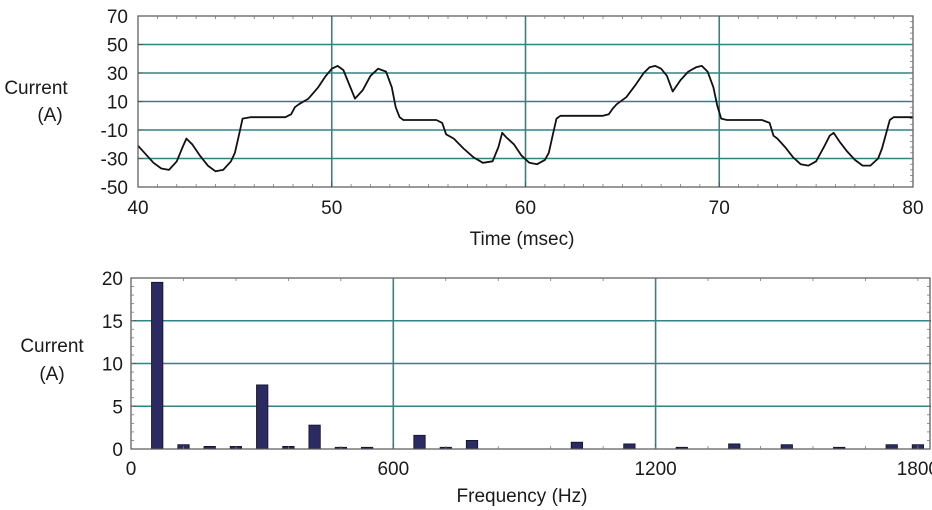 The height and width of the screenshot is (510, 932). What do you see at coordinates (112, 322) in the screenshot?
I see `freq-y-tick-label: 15` at bounding box center [112, 322].